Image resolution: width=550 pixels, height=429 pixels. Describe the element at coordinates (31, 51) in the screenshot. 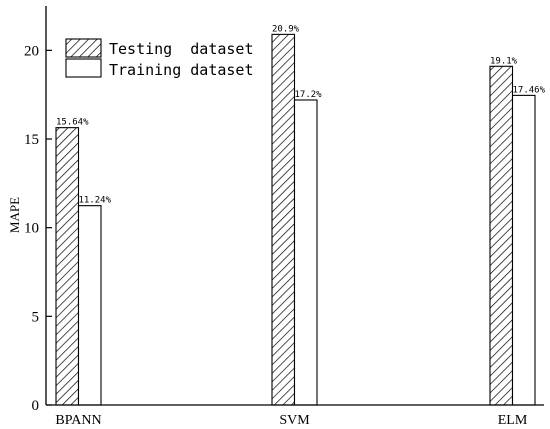

I see `y-tick-label: 20` at that location.